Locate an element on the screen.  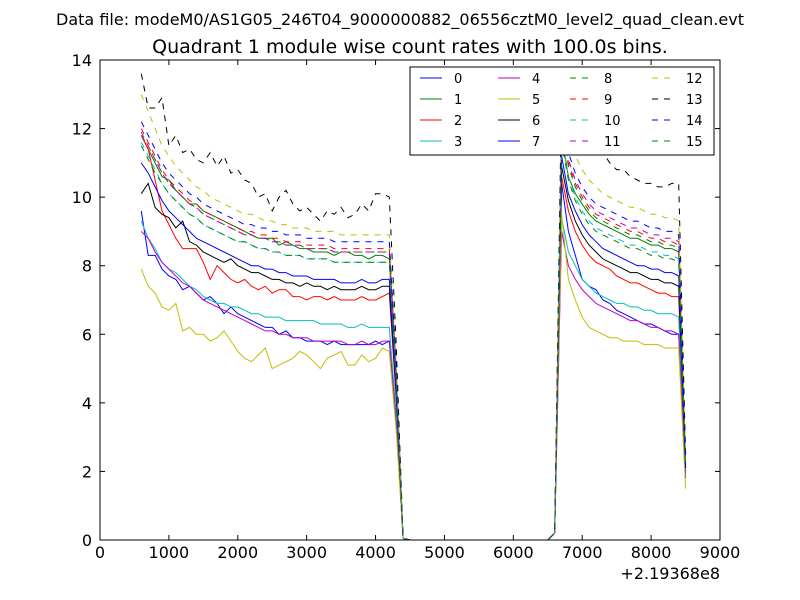
y-tick-label: 14 is located at coordinates (82, 60).